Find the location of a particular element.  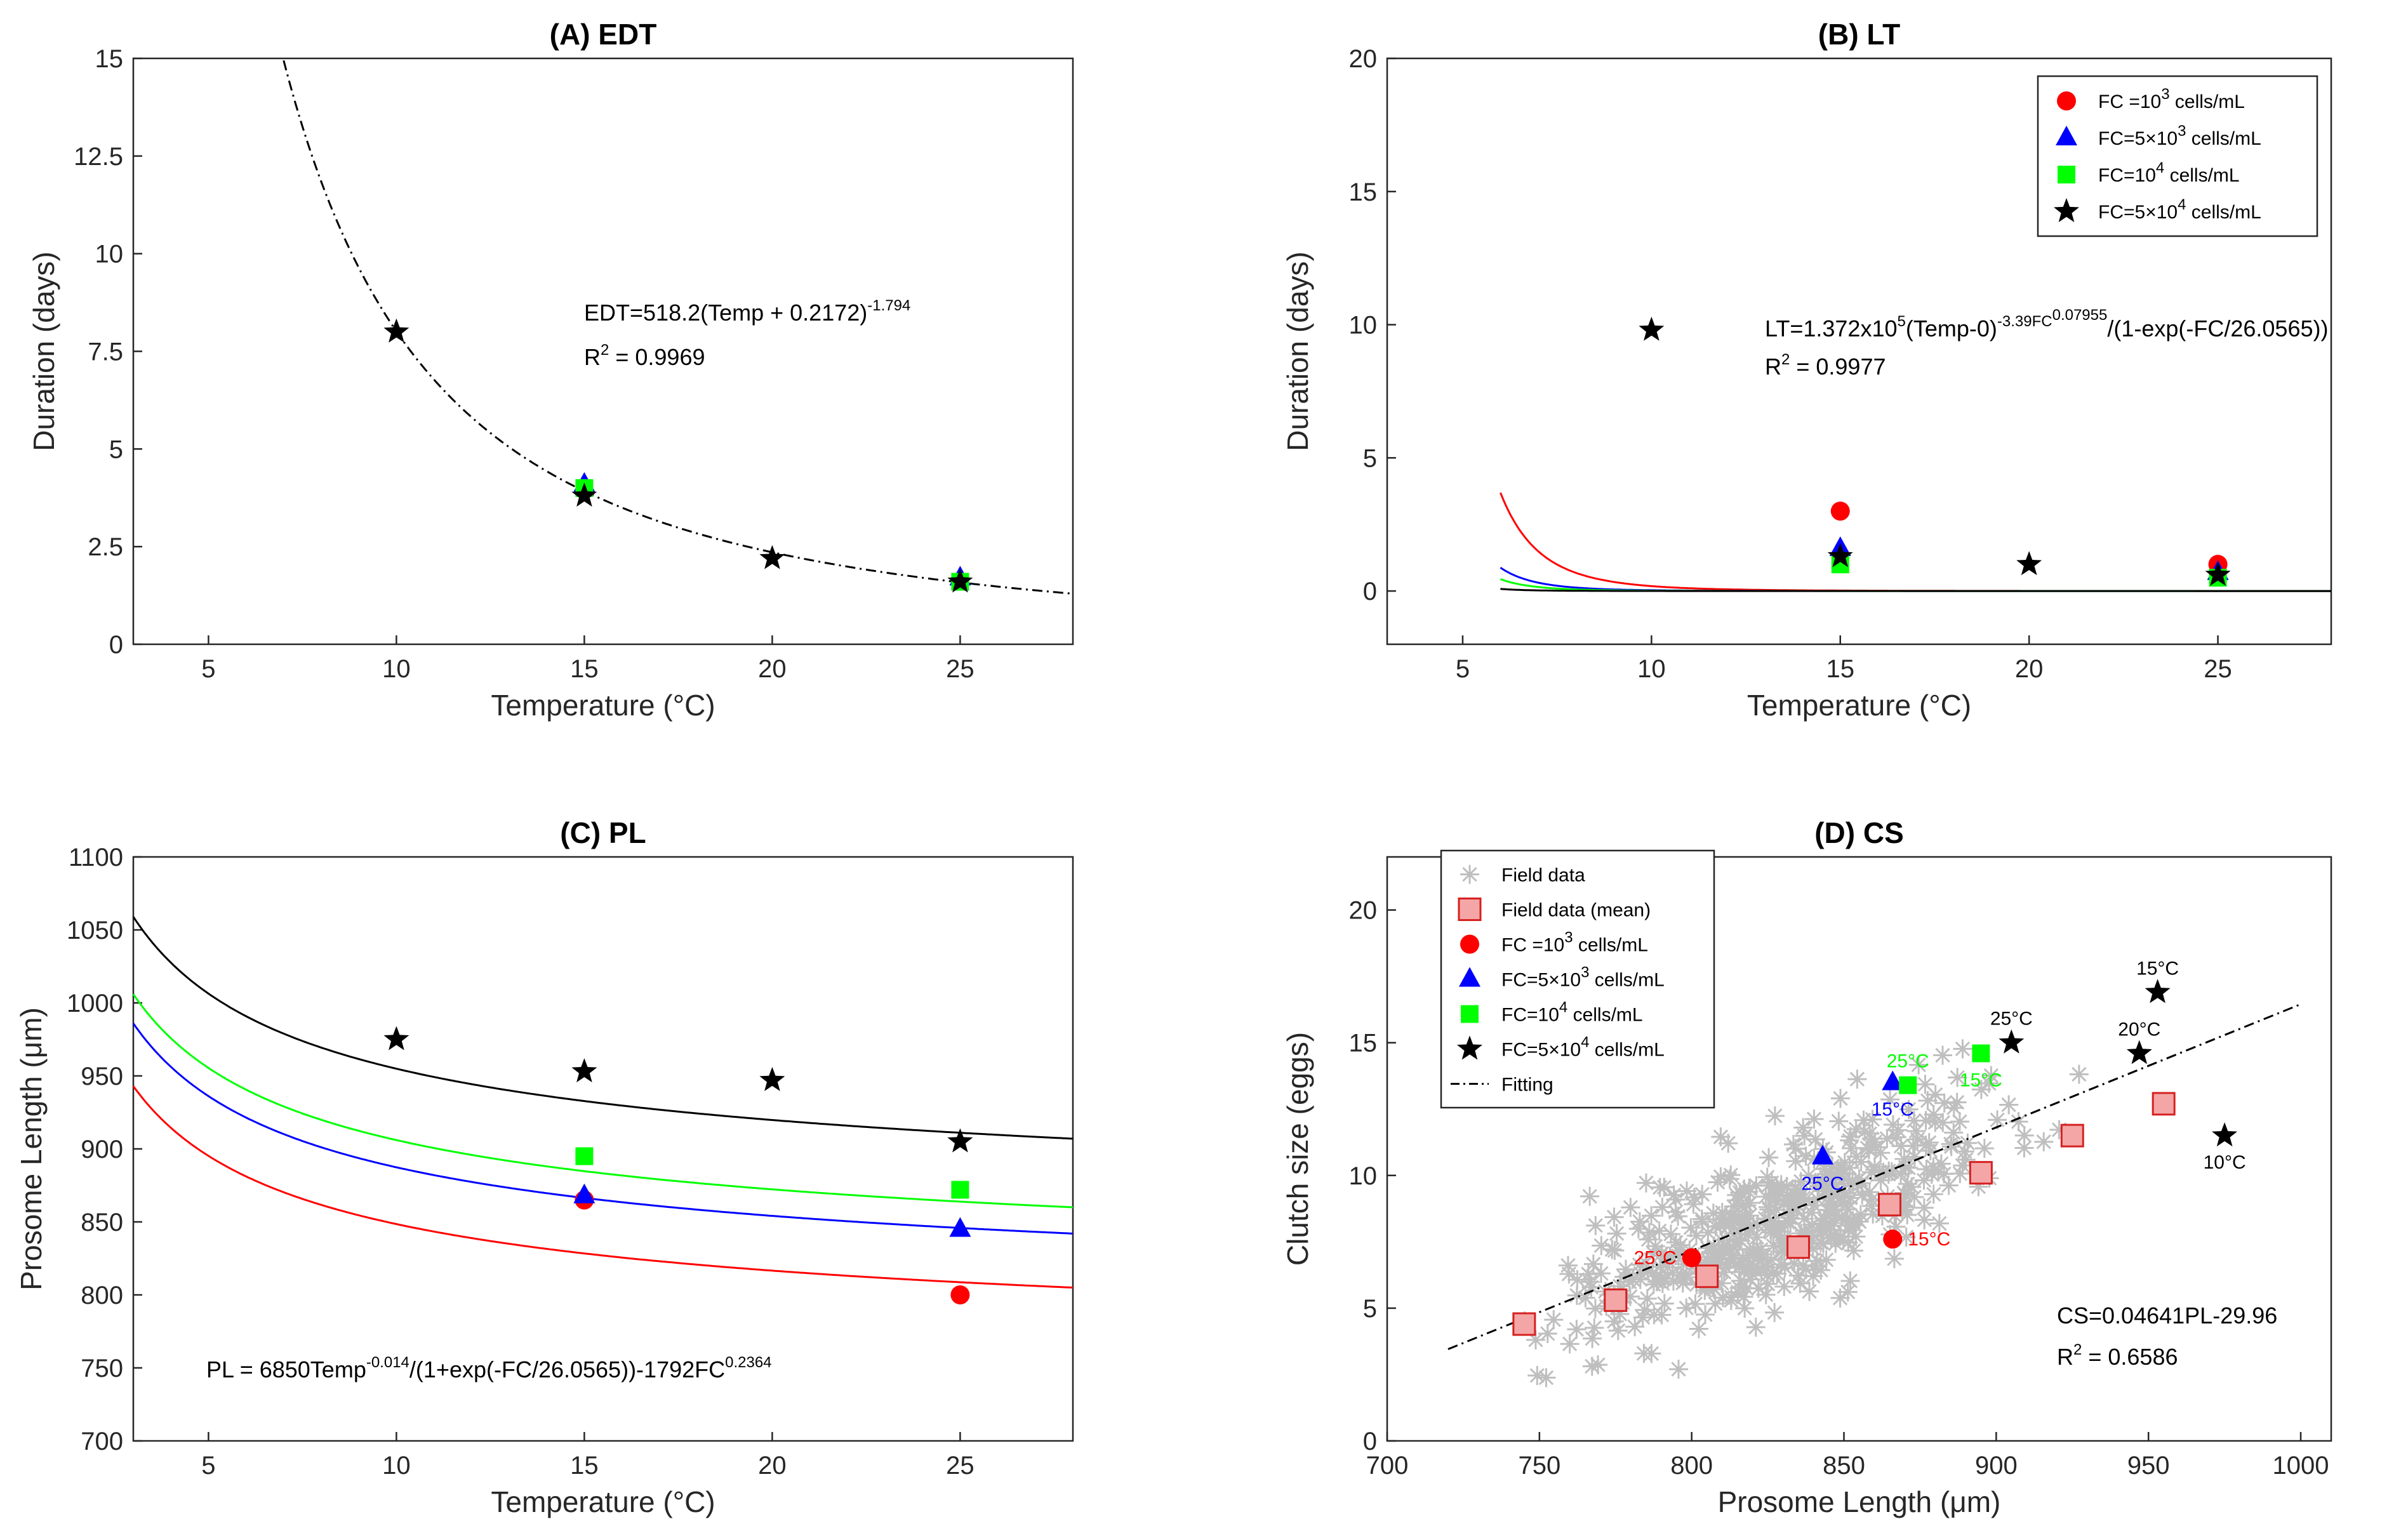

y-tick-label: 7.5 is located at coordinates (105, 352).